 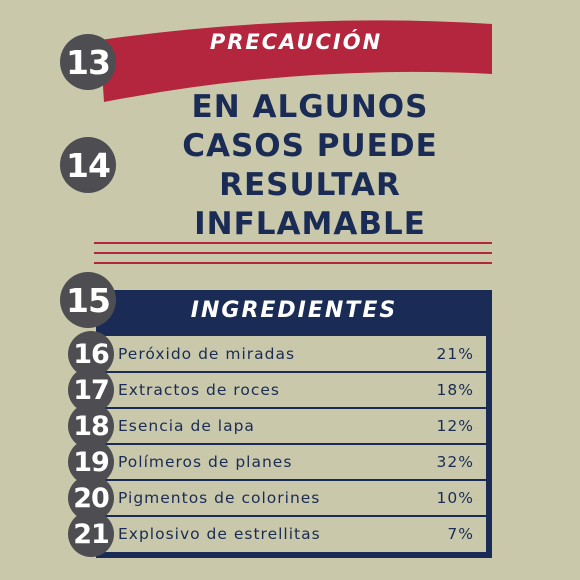 I want to click on ingredient-percent: 7%, so click(x=460, y=534).